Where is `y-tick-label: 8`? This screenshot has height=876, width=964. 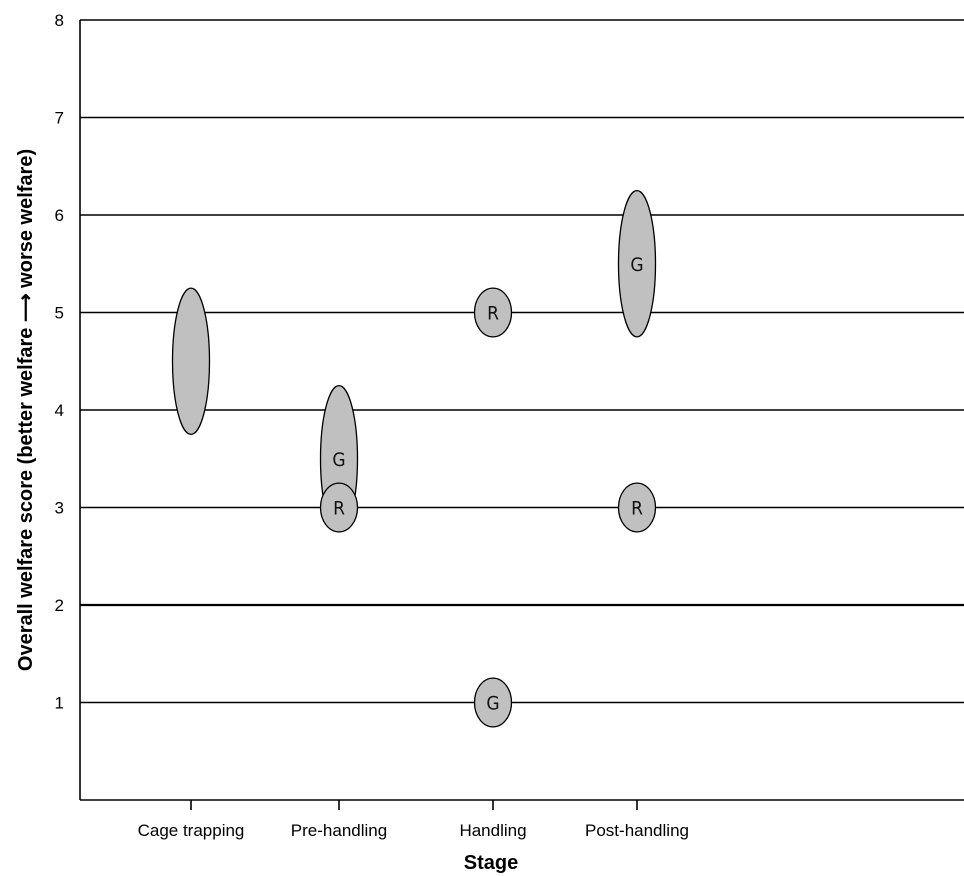 y-tick-label: 8 is located at coordinates (59, 20).